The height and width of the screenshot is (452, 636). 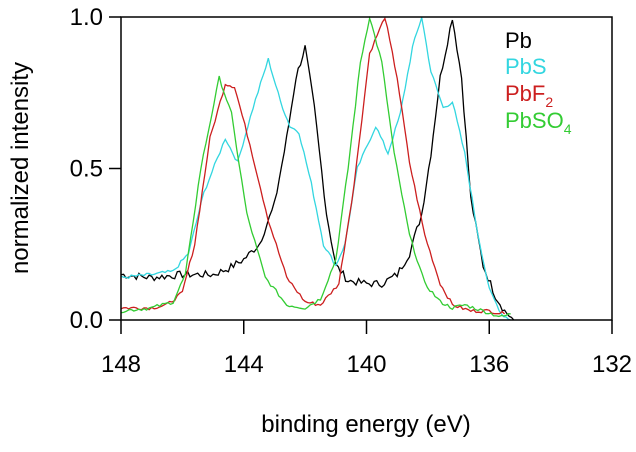 I want to click on legend-label: PbS, so click(x=526, y=66).